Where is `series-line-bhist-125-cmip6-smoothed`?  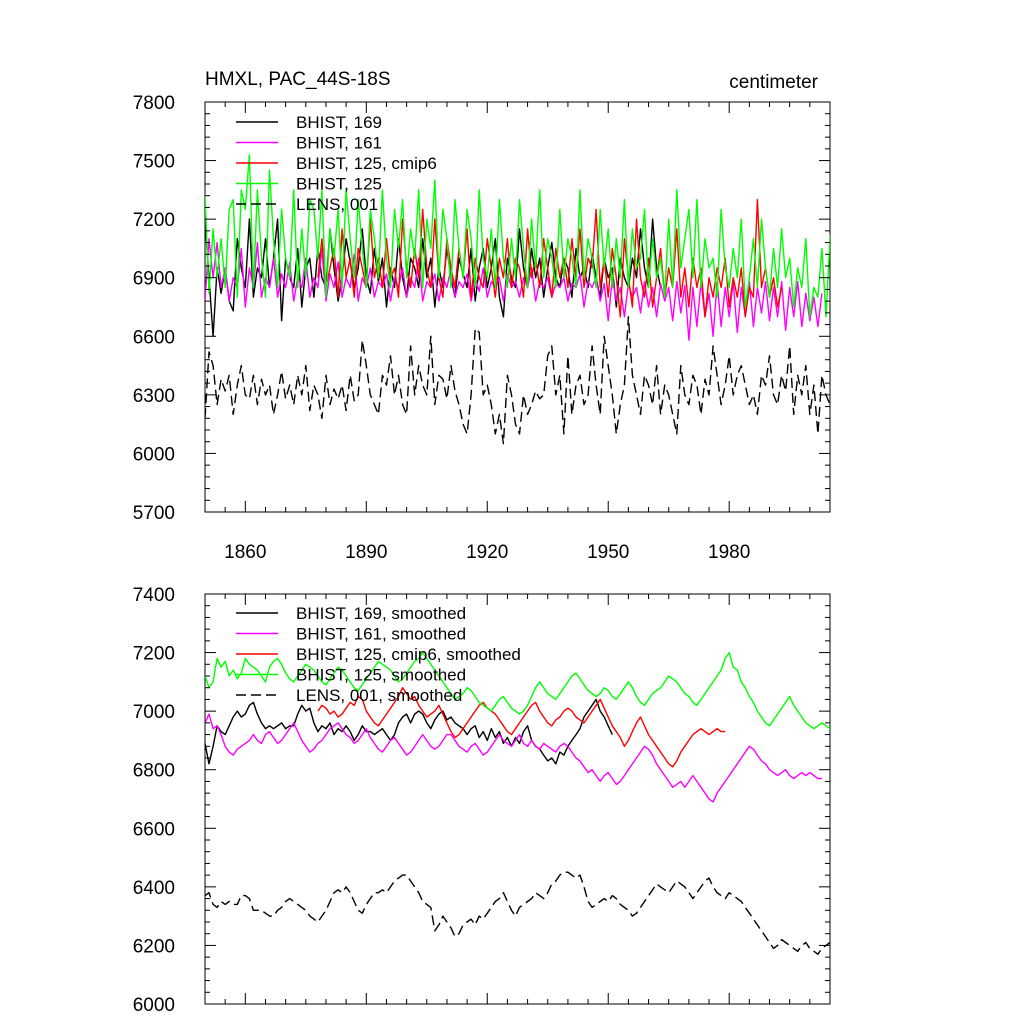 series-line-bhist-125-cmip6-smoothed is located at coordinates (521, 727).